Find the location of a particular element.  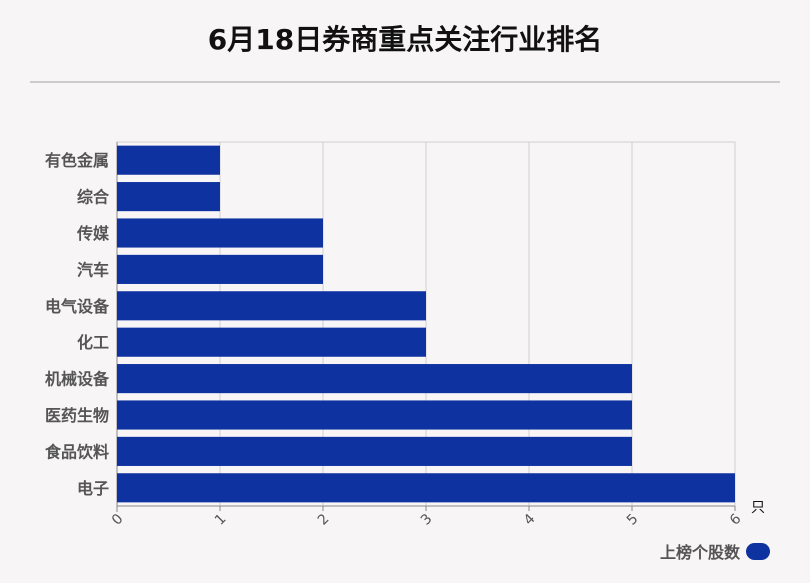

category-label: 医药生物 is located at coordinates (77, 415).